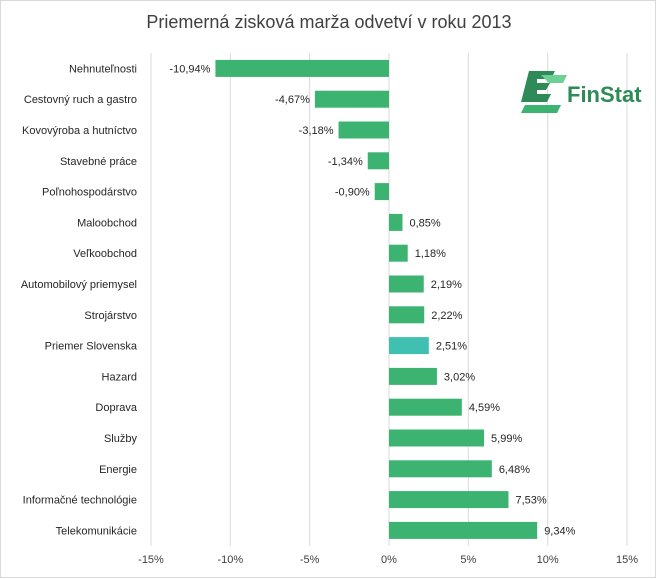 This screenshot has width=656, height=579. What do you see at coordinates (345, 162) in the screenshot?
I see `value-label: -1,34%` at bounding box center [345, 162].